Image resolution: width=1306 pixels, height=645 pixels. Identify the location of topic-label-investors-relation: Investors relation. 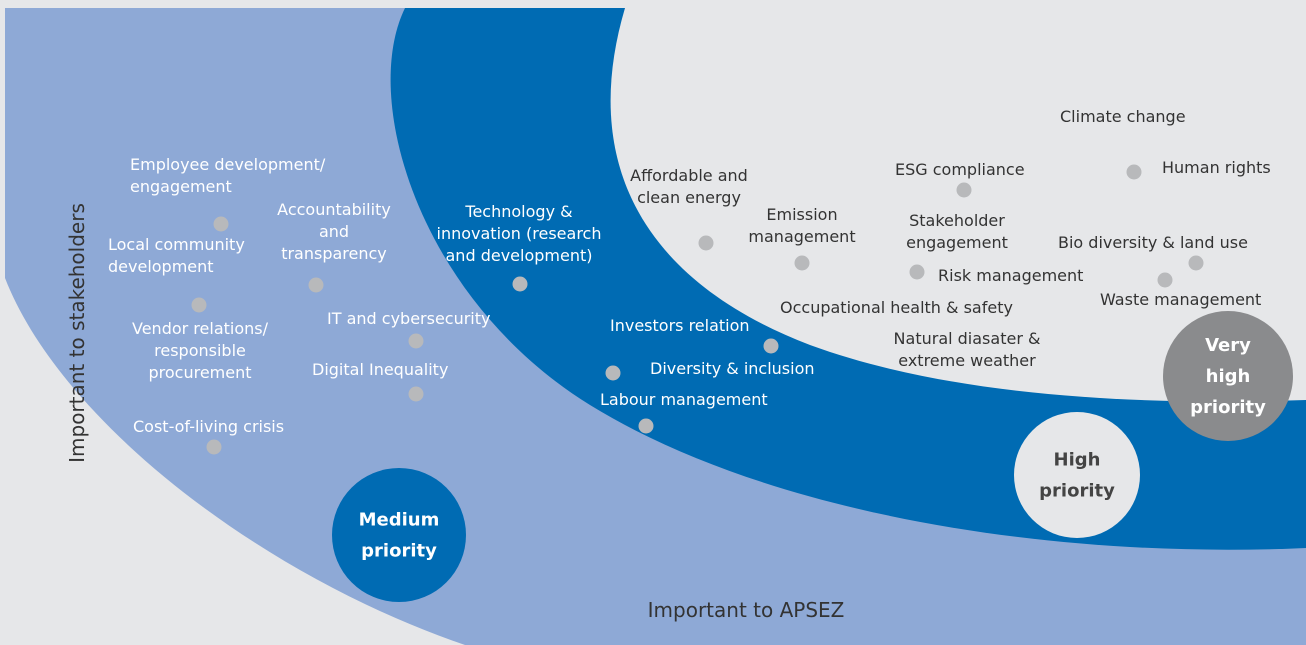
(680, 325).